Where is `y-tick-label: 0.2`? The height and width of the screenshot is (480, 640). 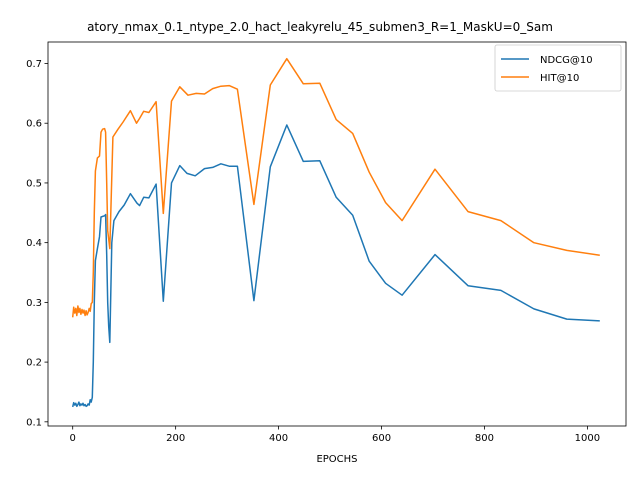 y-tick-label: 0.2 is located at coordinates (34, 363).